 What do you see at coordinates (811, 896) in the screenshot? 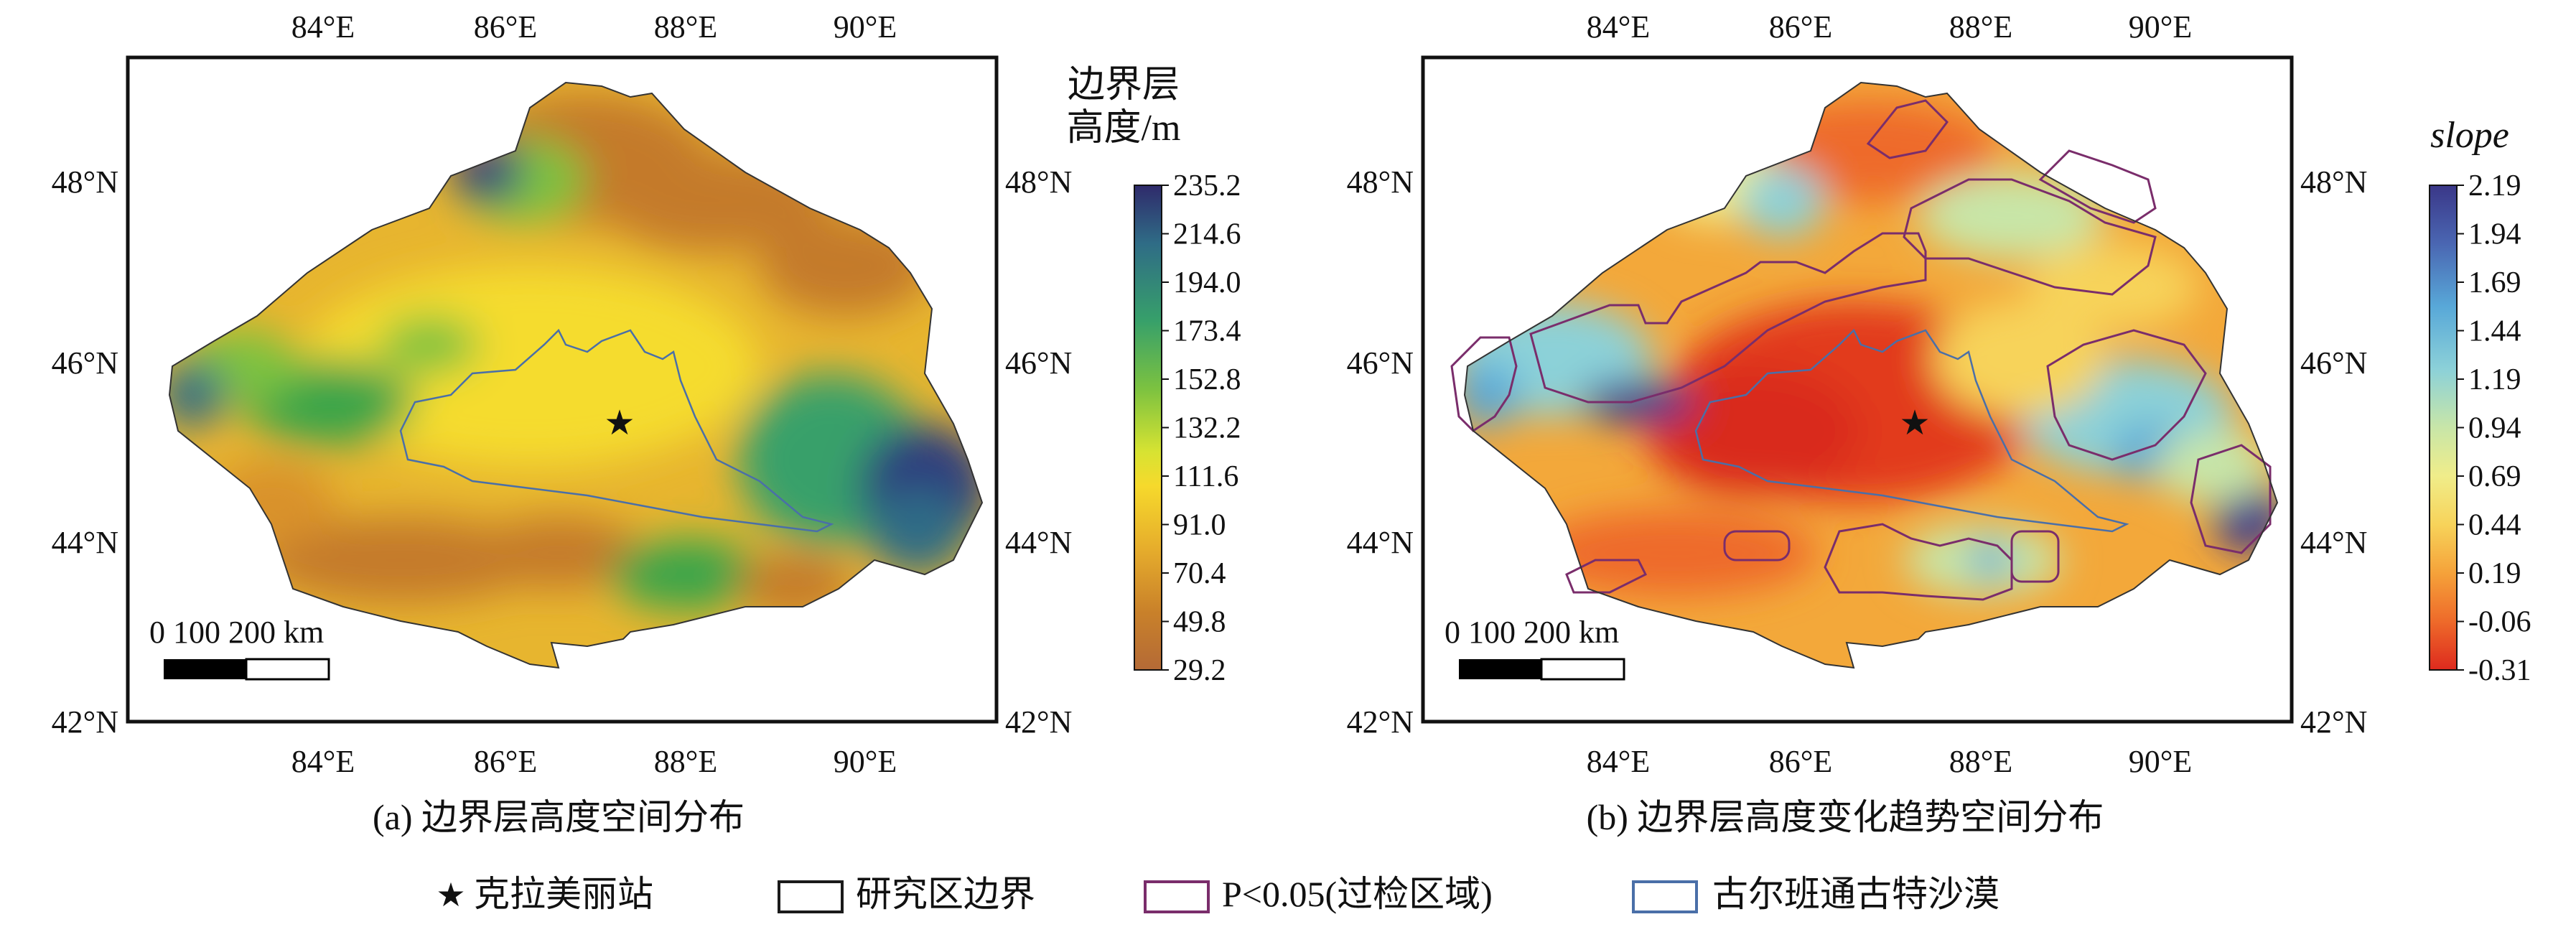
I see `boundary-swatch-icon` at bounding box center [811, 896].